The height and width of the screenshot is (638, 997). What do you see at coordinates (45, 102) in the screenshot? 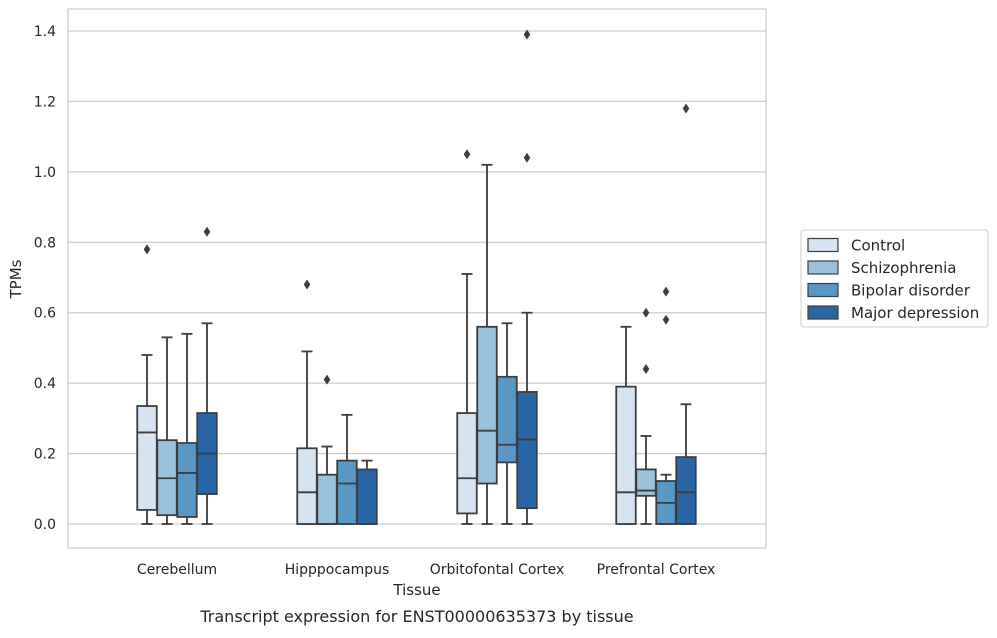
I see `y-tick-label: 1.2` at bounding box center [45, 102].